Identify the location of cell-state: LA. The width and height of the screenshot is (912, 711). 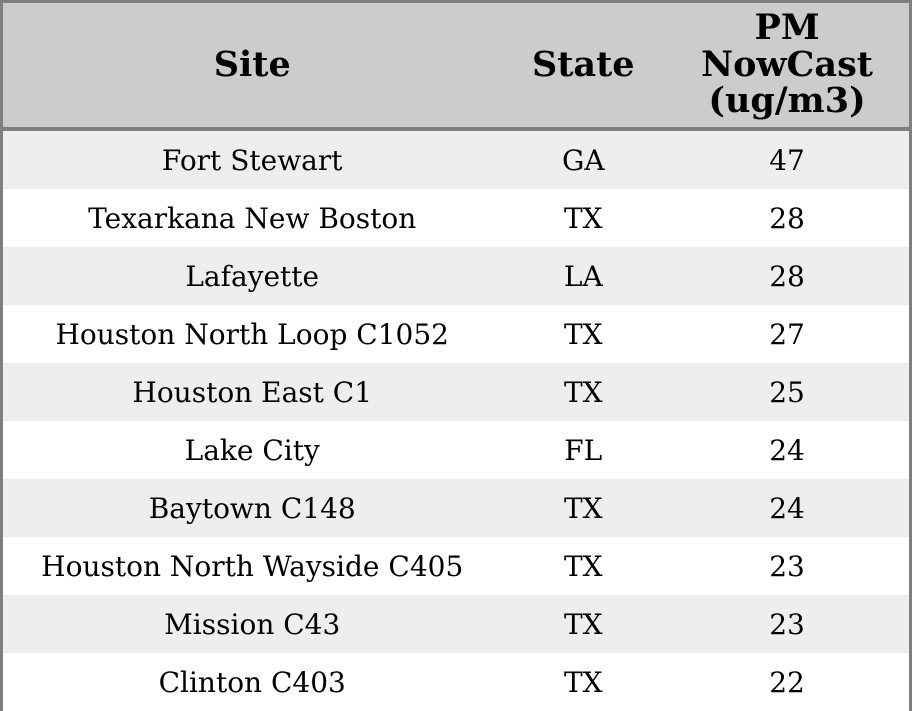
(583, 276).